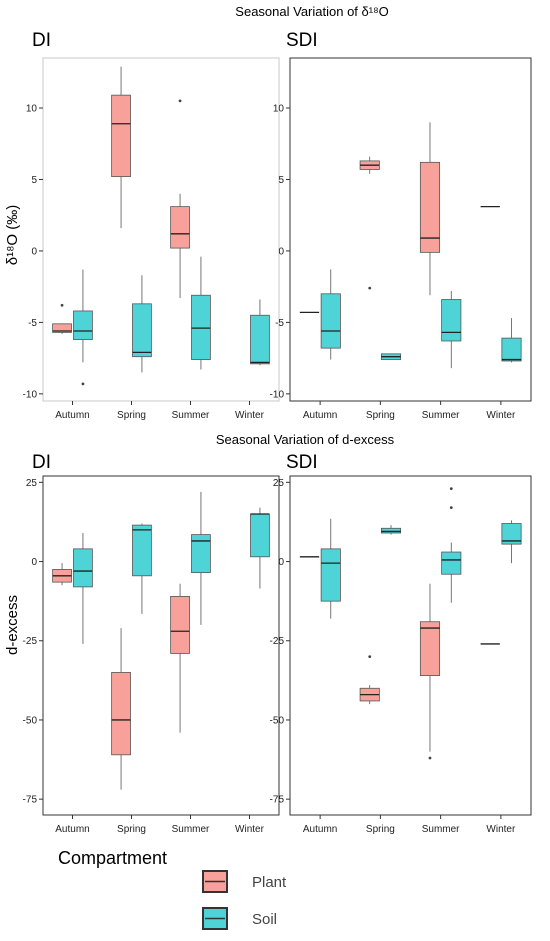  What do you see at coordinates (302, 40) in the screenshot?
I see `panel-title-sdi-top: SDI` at bounding box center [302, 40].